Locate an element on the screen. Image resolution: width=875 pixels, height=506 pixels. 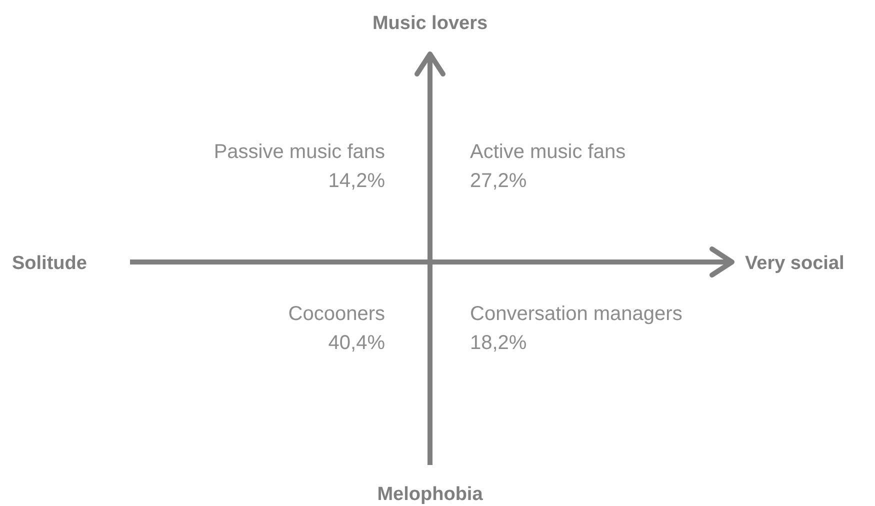
text: Music lovers is located at coordinates (430, 23).